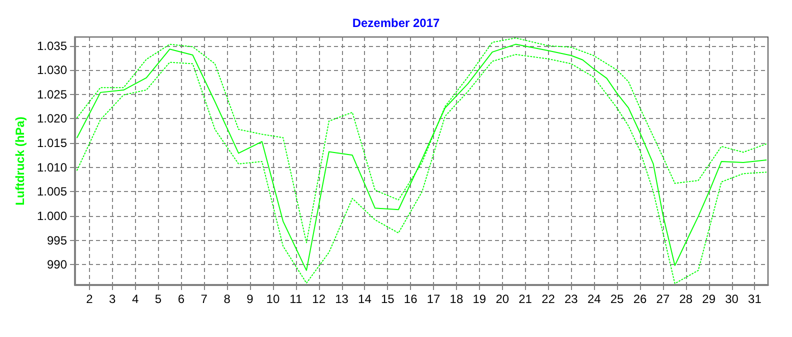 This screenshot has width=792, height=337. What do you see at coordinates (365, 299) in the screenshot?
I see `x-tick-label: 14` at bounding box center [365, 299].